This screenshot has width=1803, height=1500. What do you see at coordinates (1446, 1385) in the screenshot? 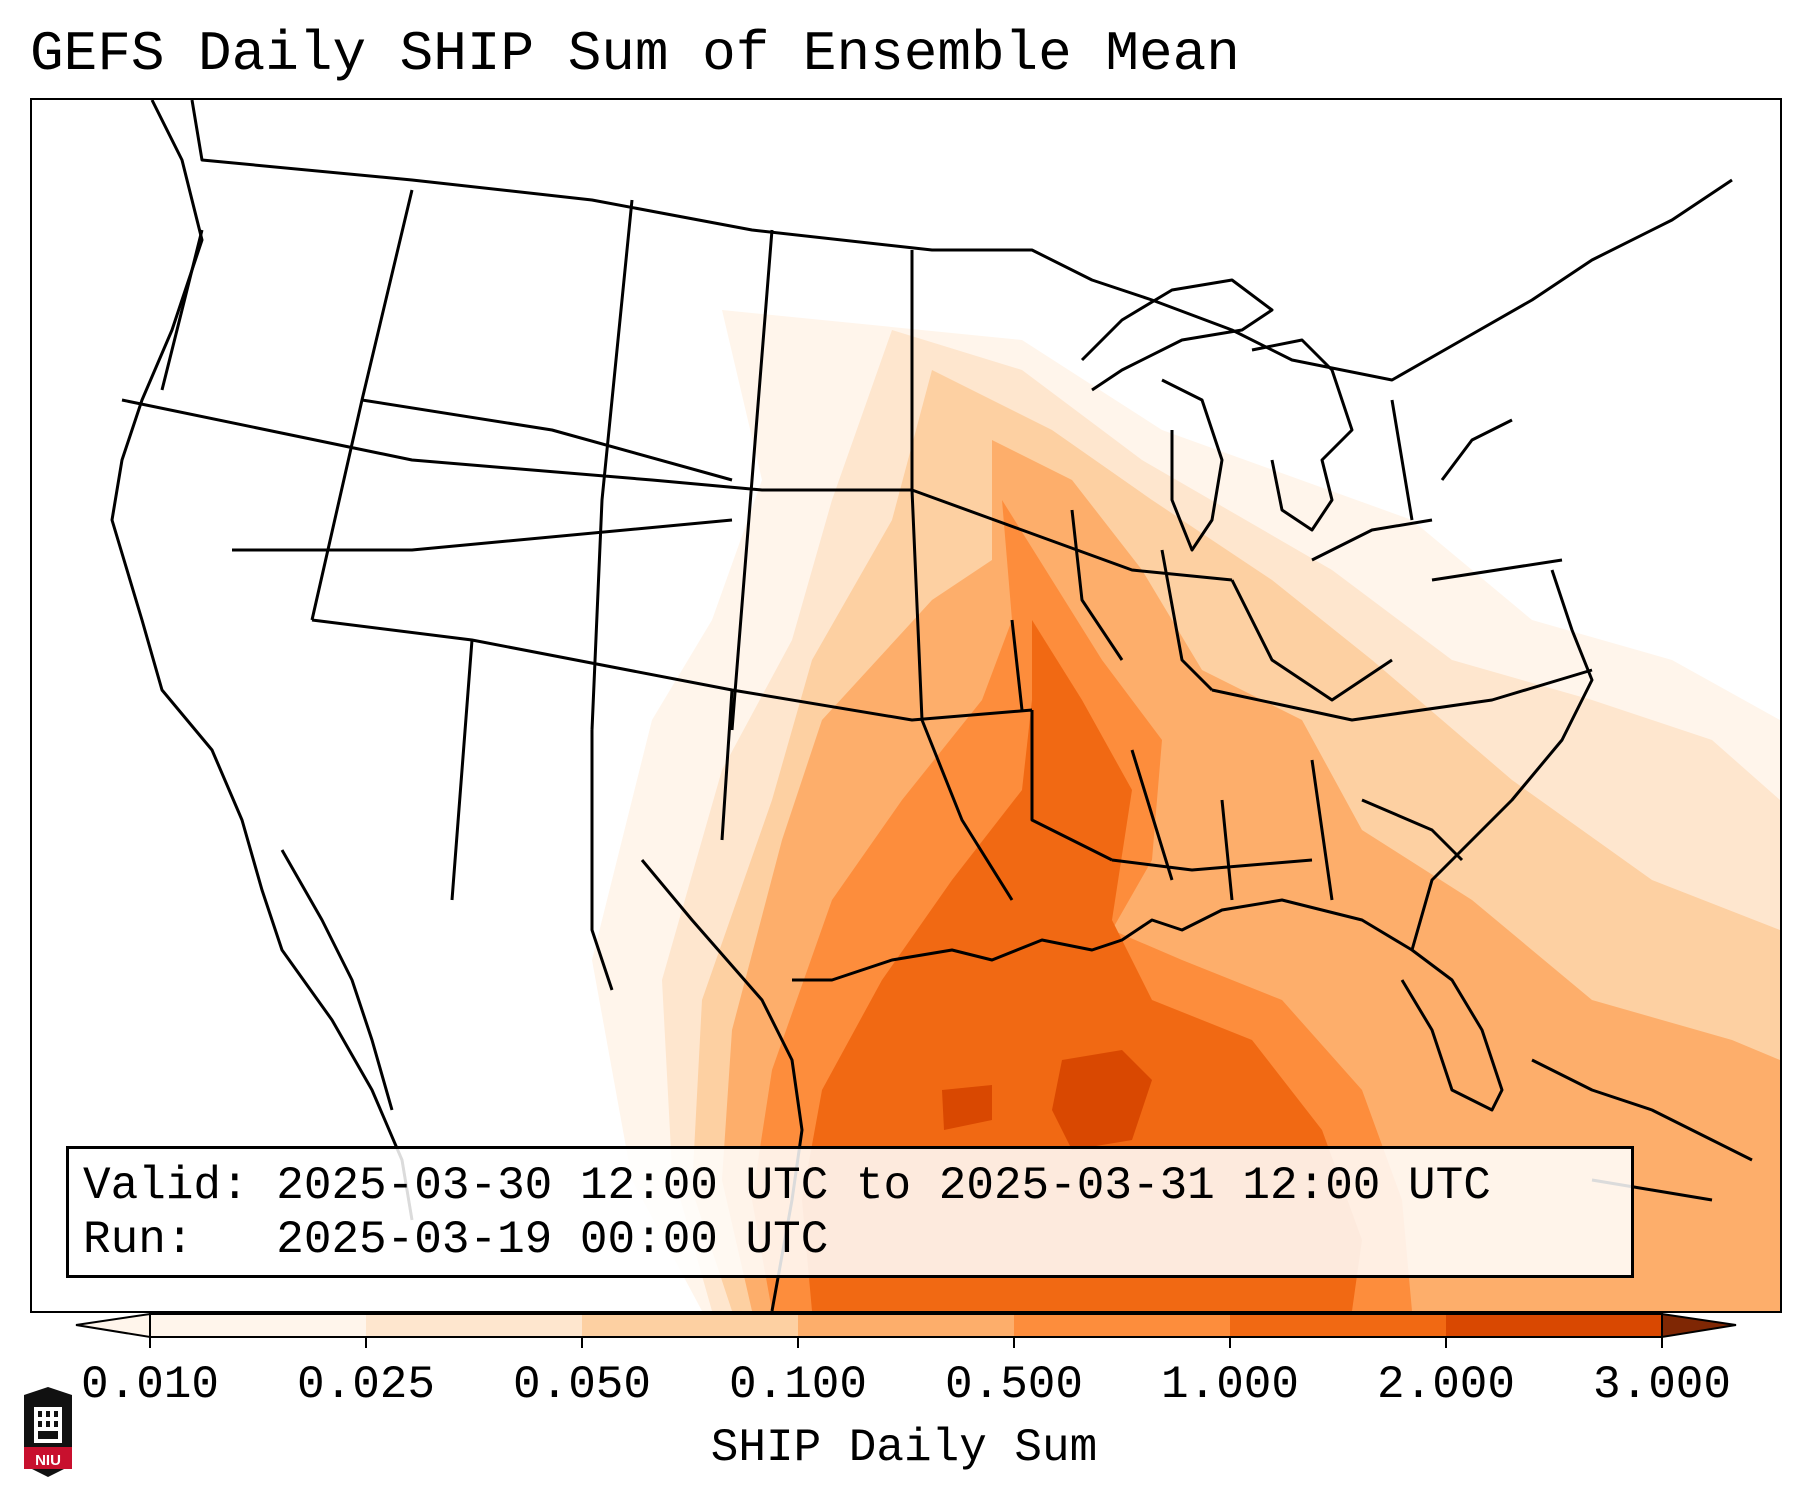
I see `colorbar-tick-label: 2.000` at bounding box center [1446, 1385].